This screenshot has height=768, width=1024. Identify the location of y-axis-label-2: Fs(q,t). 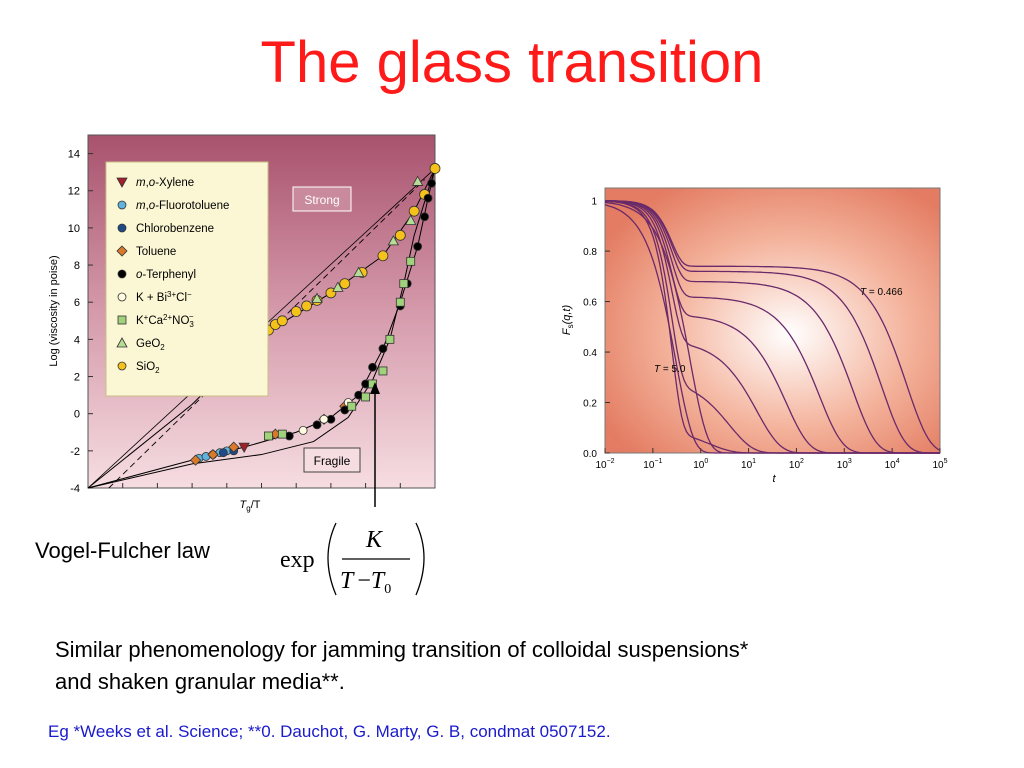
(568, 320).